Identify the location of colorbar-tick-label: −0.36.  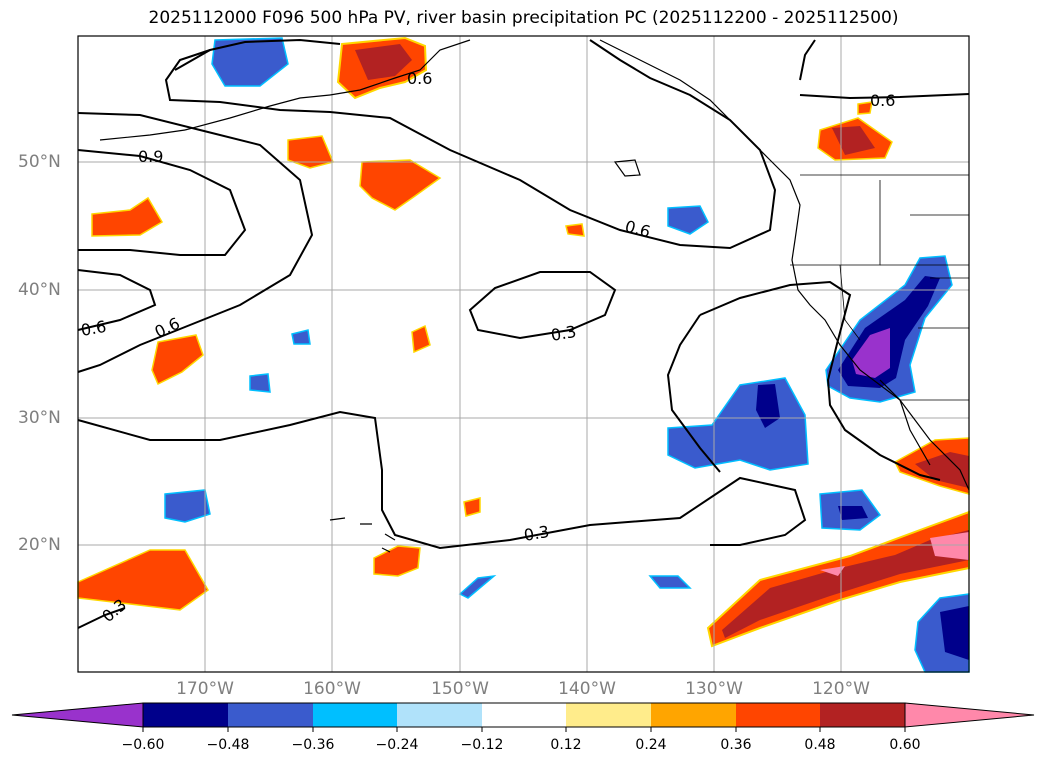
(313, 745).